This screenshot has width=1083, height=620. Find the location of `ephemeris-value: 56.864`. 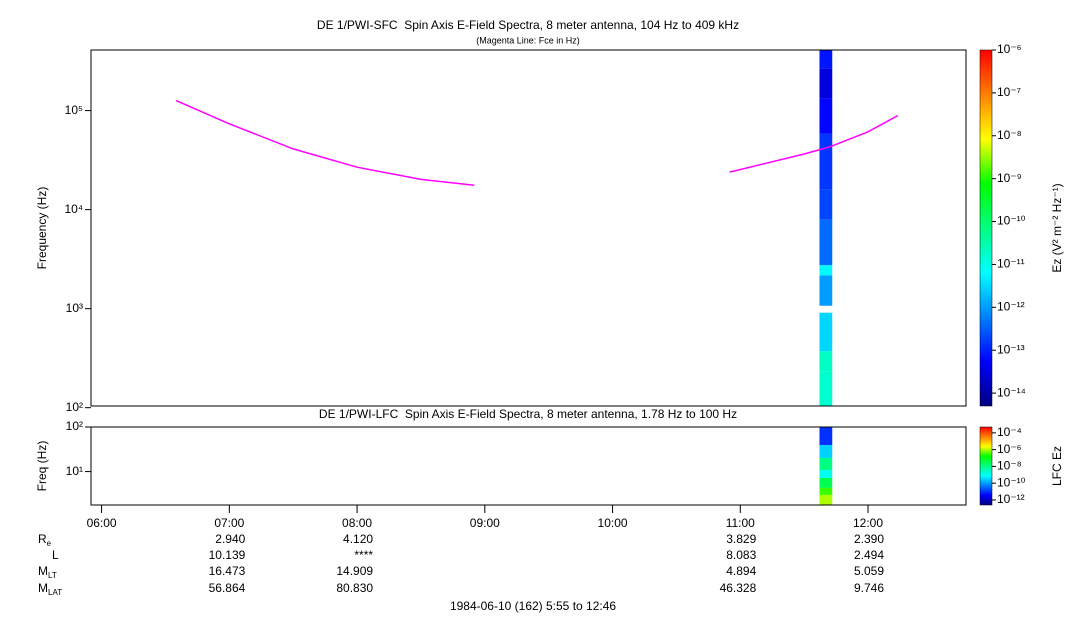

ephemeris-value: 56.864 is located at coordinates (227, 588).